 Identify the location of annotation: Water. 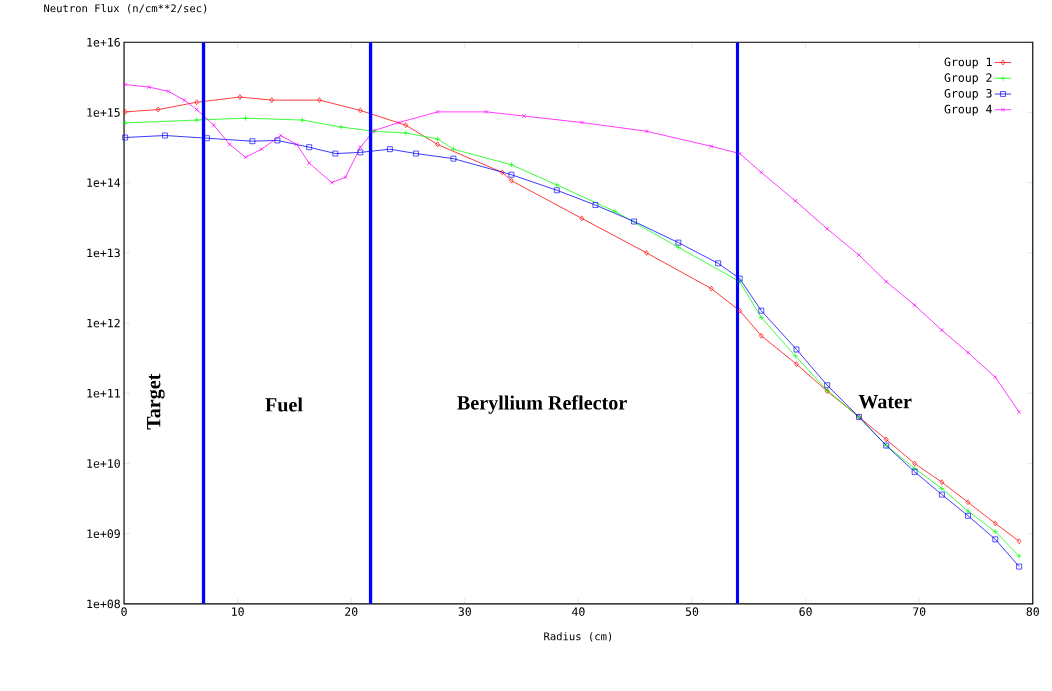
(885, 401).